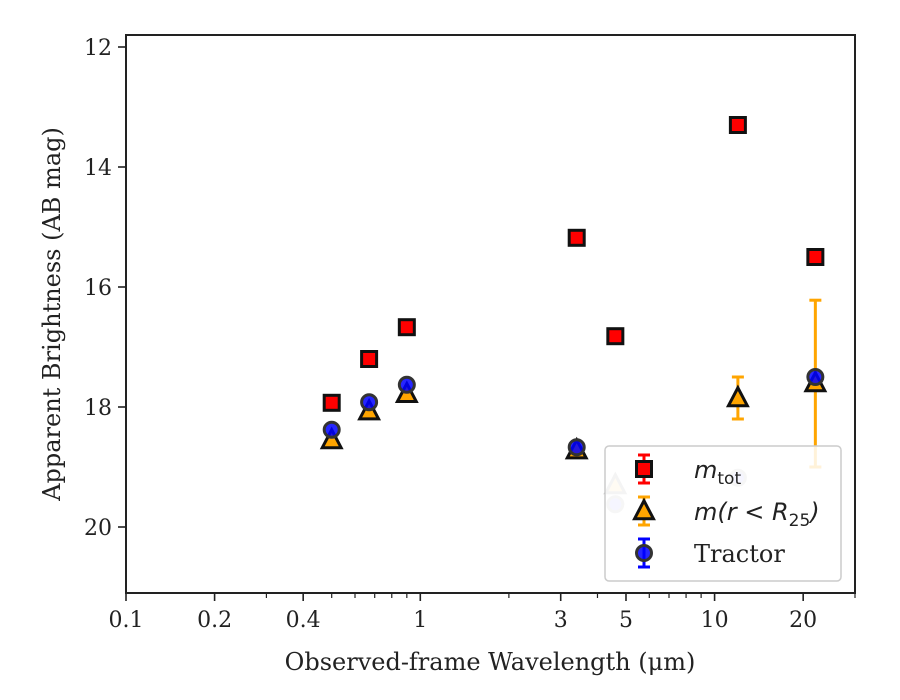 This screenshot has width=900, height=700. Describe the element at coordinates (214, 620) in the screenshot. I see `x-tick-label: 0.2` at that location.